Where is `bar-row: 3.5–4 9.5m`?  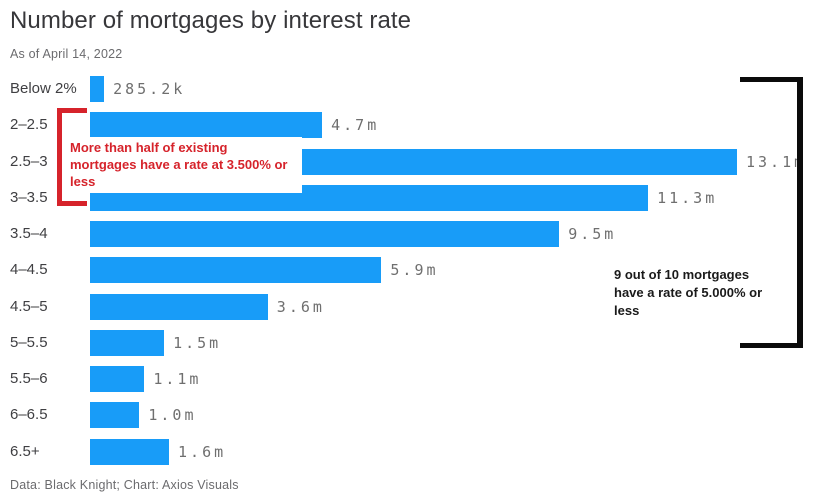
bar-row: 3.5–4 9.5m is located at coordinates (410, 234).